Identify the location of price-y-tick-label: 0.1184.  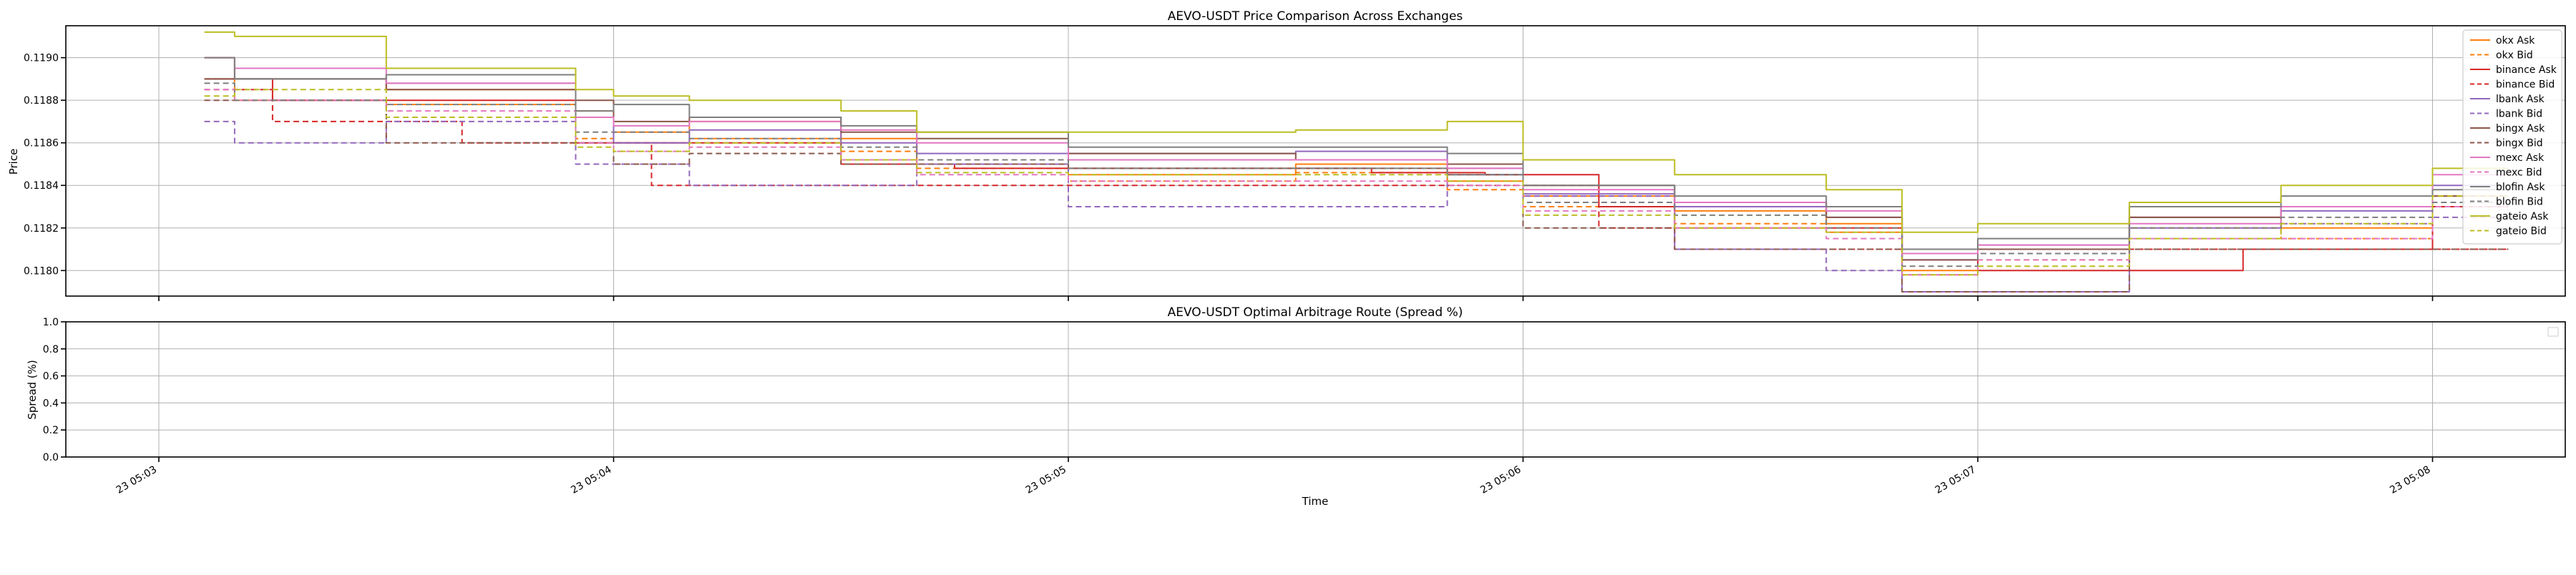
(41, 186).